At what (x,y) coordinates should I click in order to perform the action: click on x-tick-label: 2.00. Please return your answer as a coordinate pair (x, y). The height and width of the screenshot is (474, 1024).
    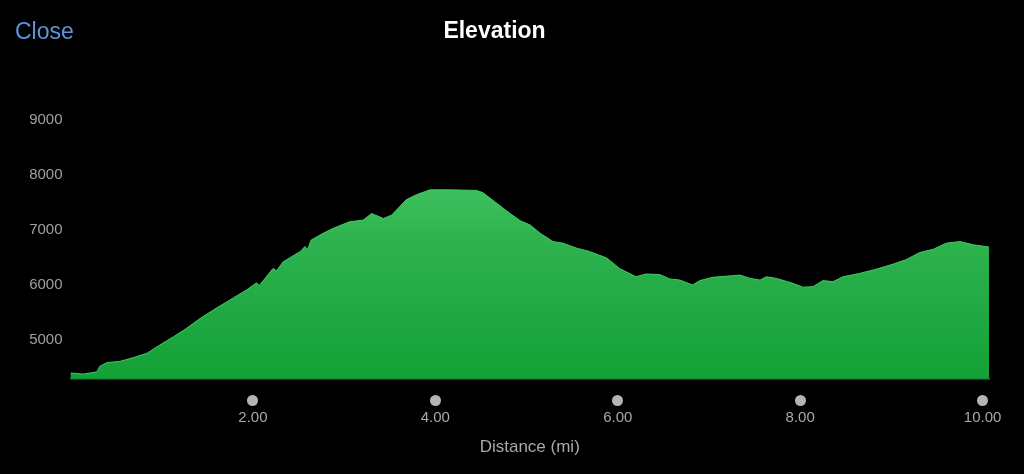
    Looking at the image, I should click on (253, 417).